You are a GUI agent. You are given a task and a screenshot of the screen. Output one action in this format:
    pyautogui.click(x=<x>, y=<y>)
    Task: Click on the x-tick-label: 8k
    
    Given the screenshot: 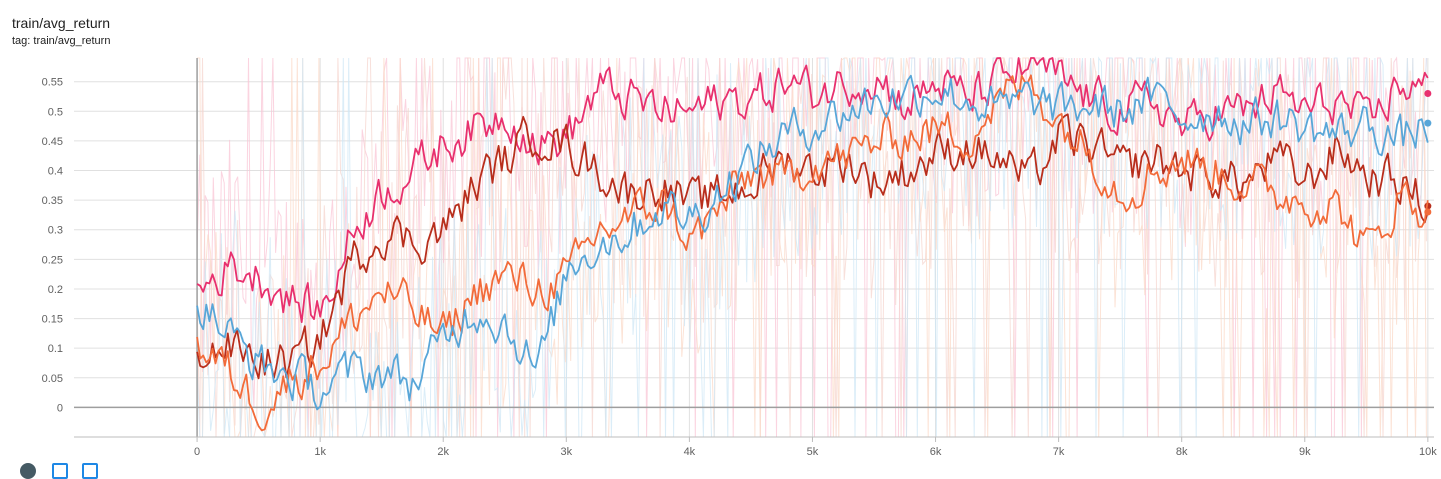 What is the action you would take?
    pyautogui.click(x=1182, y=452)
    